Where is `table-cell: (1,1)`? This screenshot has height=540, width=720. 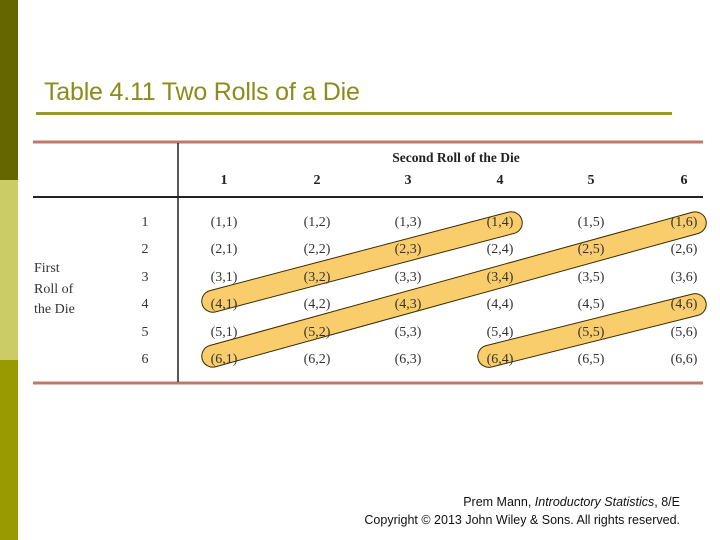
table-cell: (1,1) is located at coordinates (224, 222).